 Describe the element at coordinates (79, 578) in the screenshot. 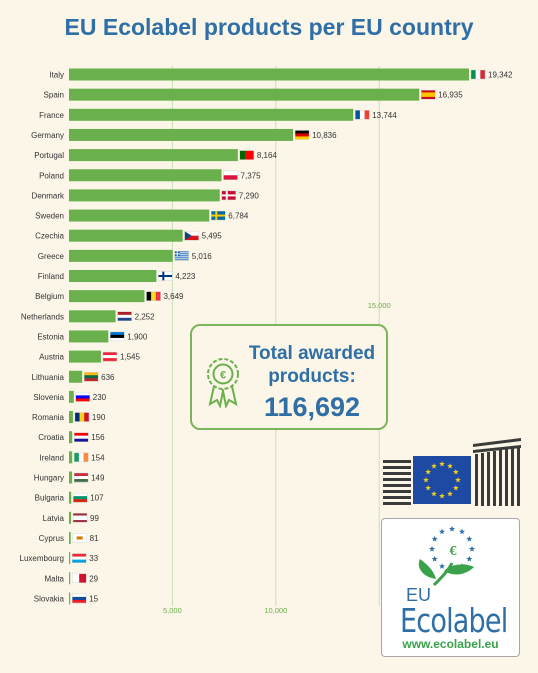

I see `malta-flag` at that location.